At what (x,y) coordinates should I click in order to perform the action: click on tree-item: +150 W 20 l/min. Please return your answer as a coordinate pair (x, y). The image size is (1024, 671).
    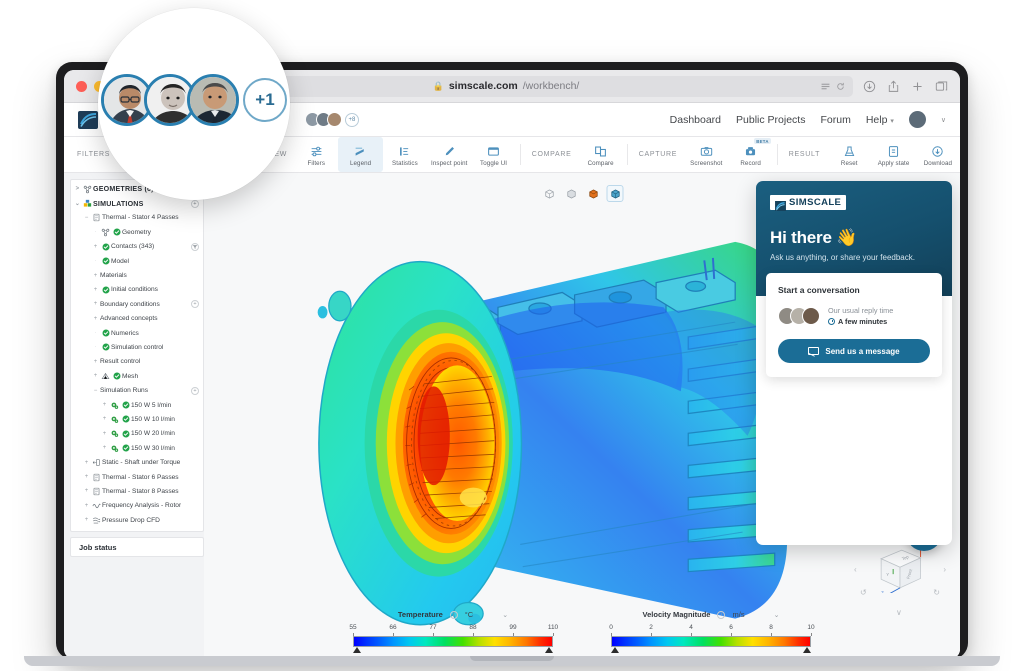
    Looking at the image, I should click on (137, 434).